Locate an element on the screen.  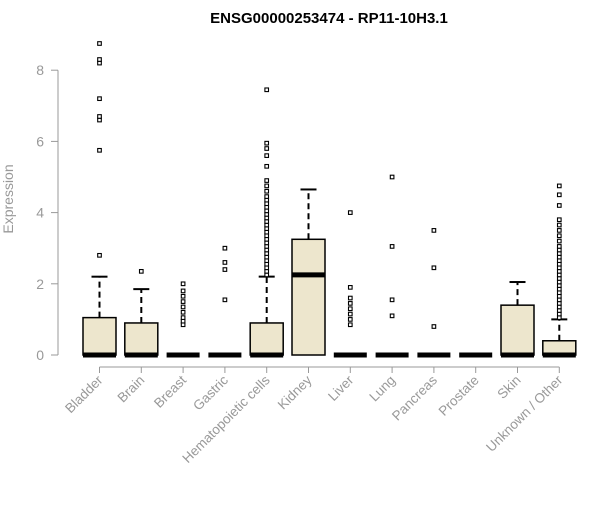
box-hematopoietic-cells is located at coordinates (266, 222).